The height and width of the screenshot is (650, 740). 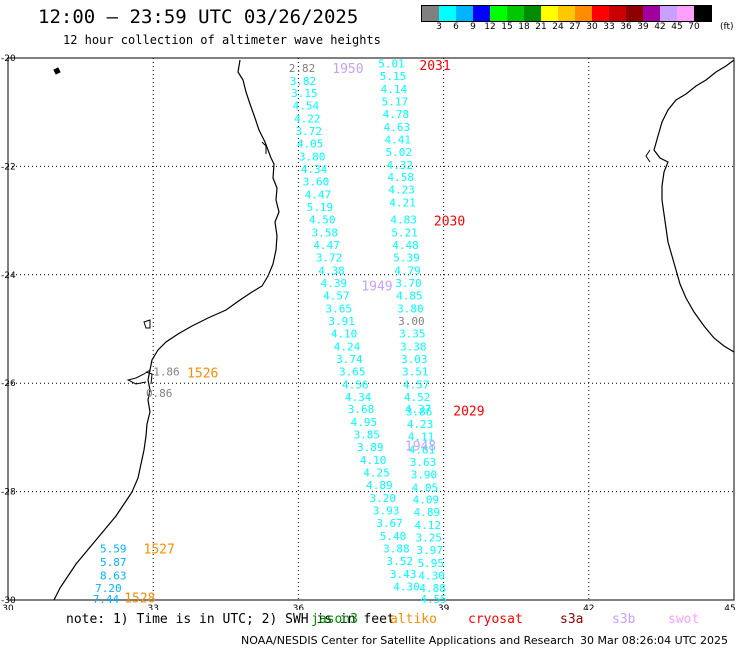 I want to click on swh-value: 4.41, so click(x=398, y=139).